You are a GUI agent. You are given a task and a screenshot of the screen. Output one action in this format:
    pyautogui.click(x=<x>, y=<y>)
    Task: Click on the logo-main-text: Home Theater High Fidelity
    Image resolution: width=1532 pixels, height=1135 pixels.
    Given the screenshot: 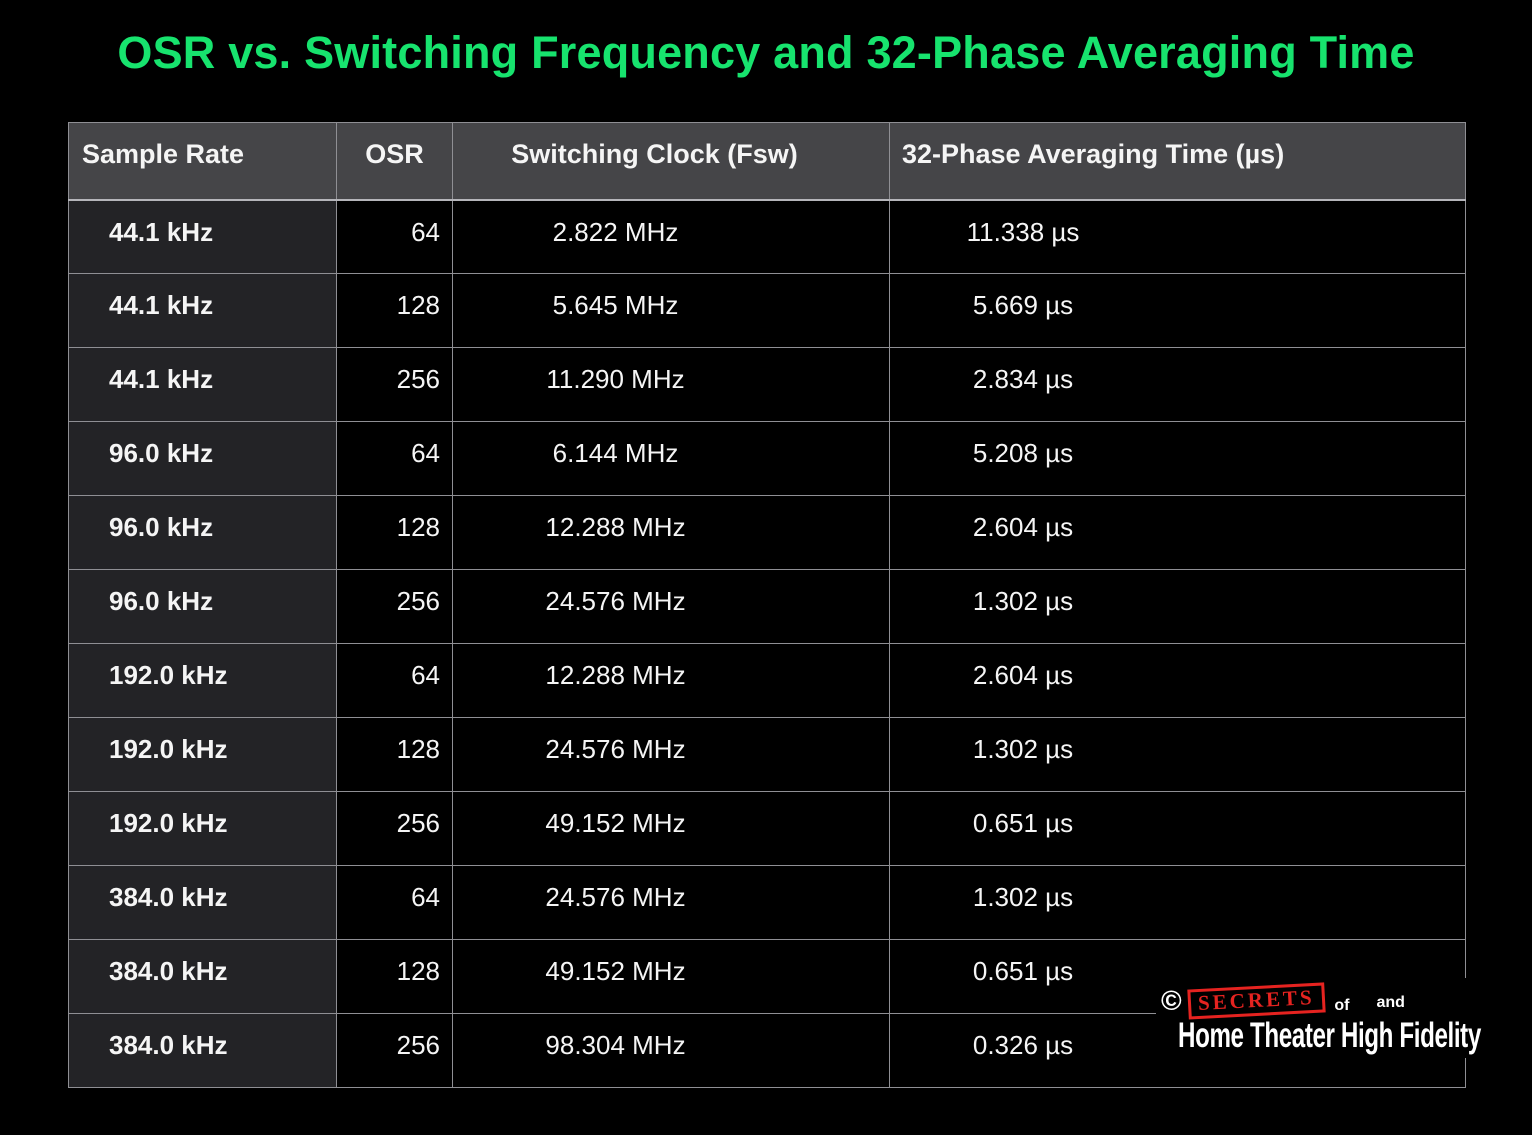 What is the action you would take?
    pyautogui.click(x=1329, y=1035)
    